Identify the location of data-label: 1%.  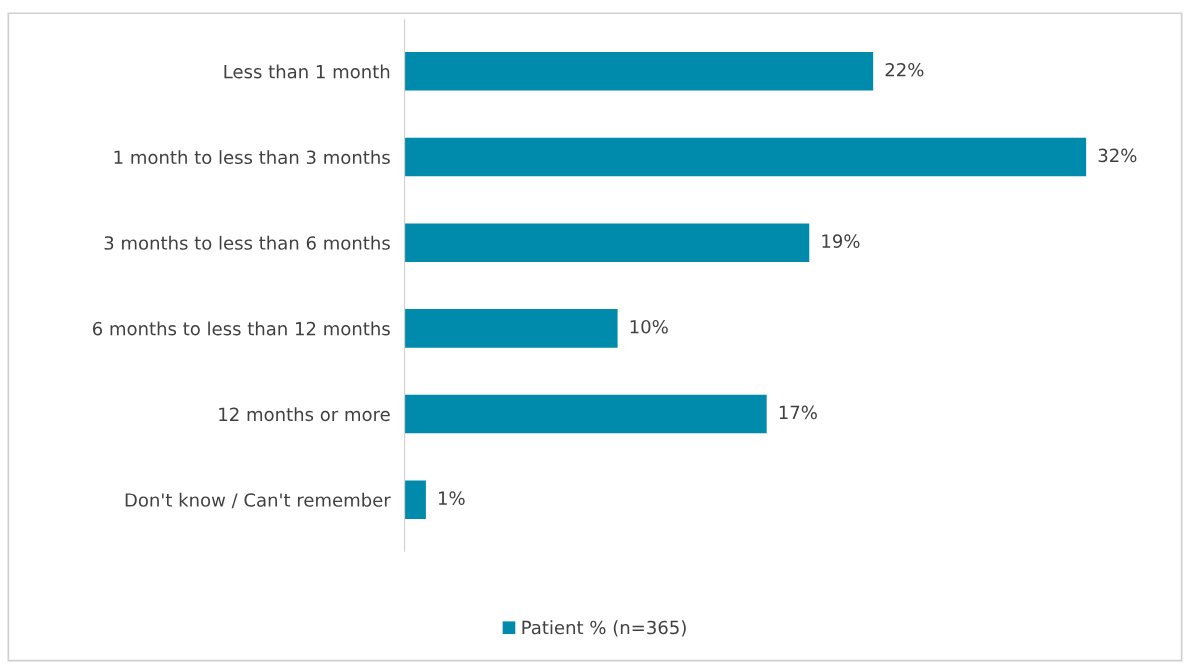
(451, 498).